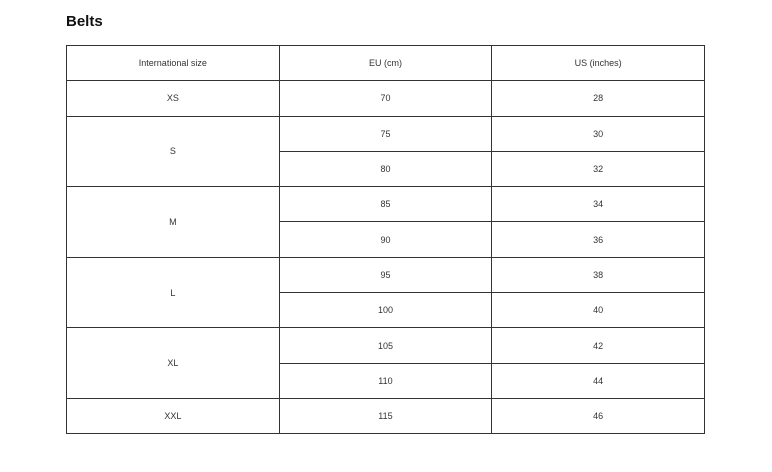 The height and width of the screenshot is (472, 772). What do you see at coordinates (385, 275) in the screenshot?
I see `eu-cell: 95` at bounding box center [385, 275].